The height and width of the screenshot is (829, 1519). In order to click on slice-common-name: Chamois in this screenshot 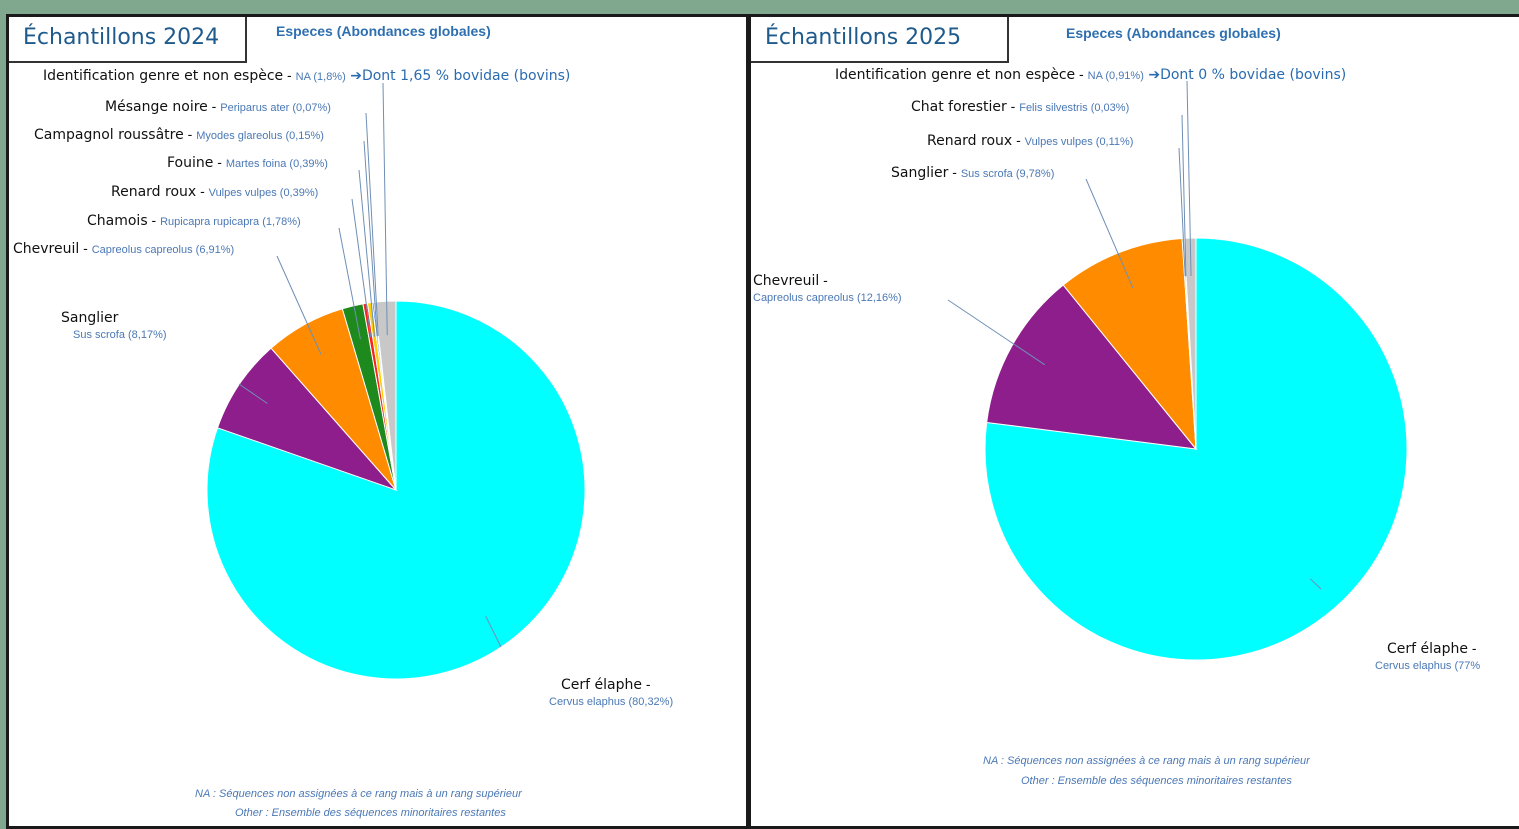, I will do `click(117, 221)`.